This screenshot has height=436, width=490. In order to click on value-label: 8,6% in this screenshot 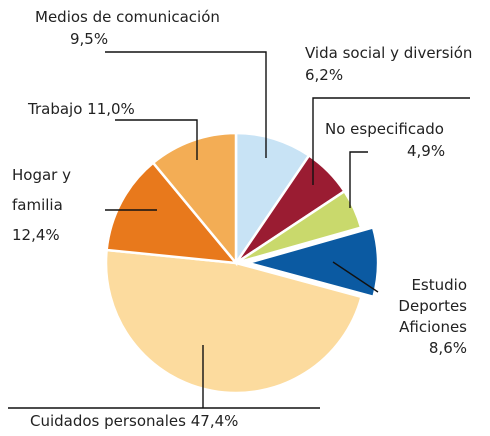, I will do `click(447, 348)`.